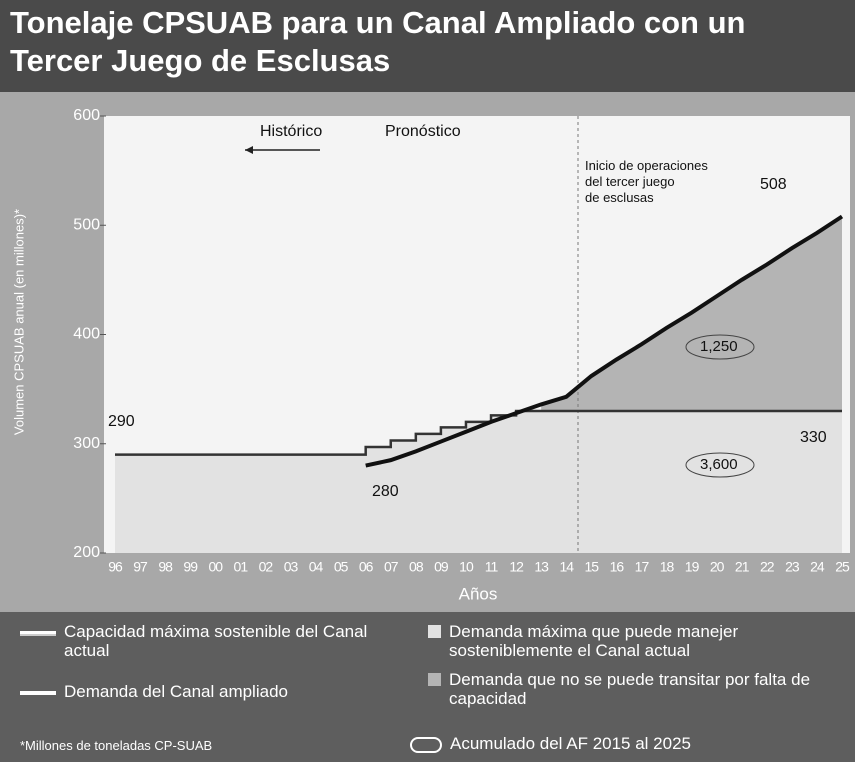 The image size is (855, 762). I want to click on x-tick-label: 20, so click(717, 567).